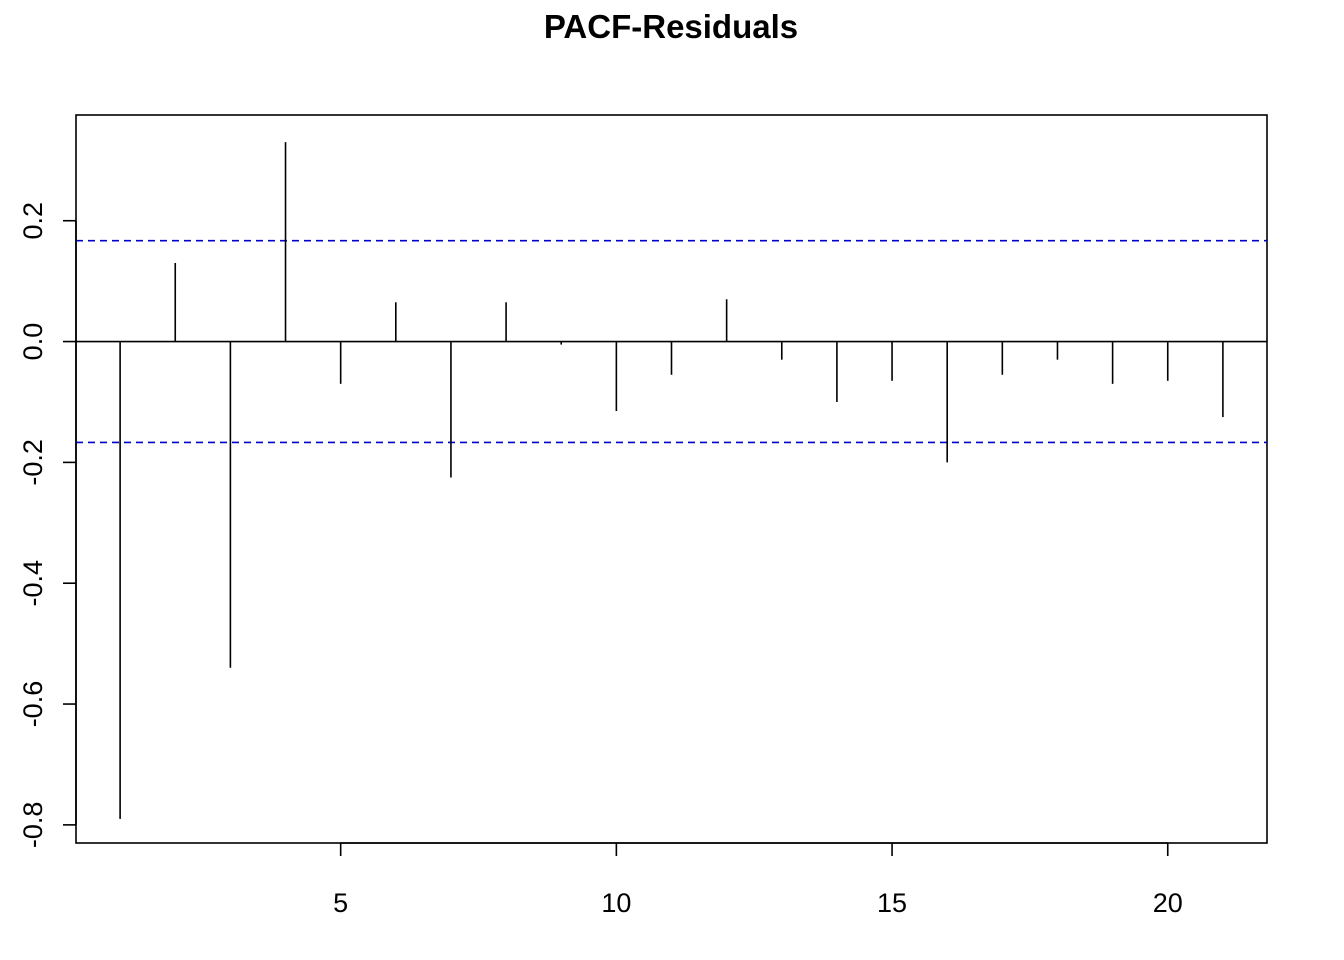  What do you see at coordinates (33, 221) in the screenshot?
I see `y-tick-label: 0.2` at bounding box center [33, 221].